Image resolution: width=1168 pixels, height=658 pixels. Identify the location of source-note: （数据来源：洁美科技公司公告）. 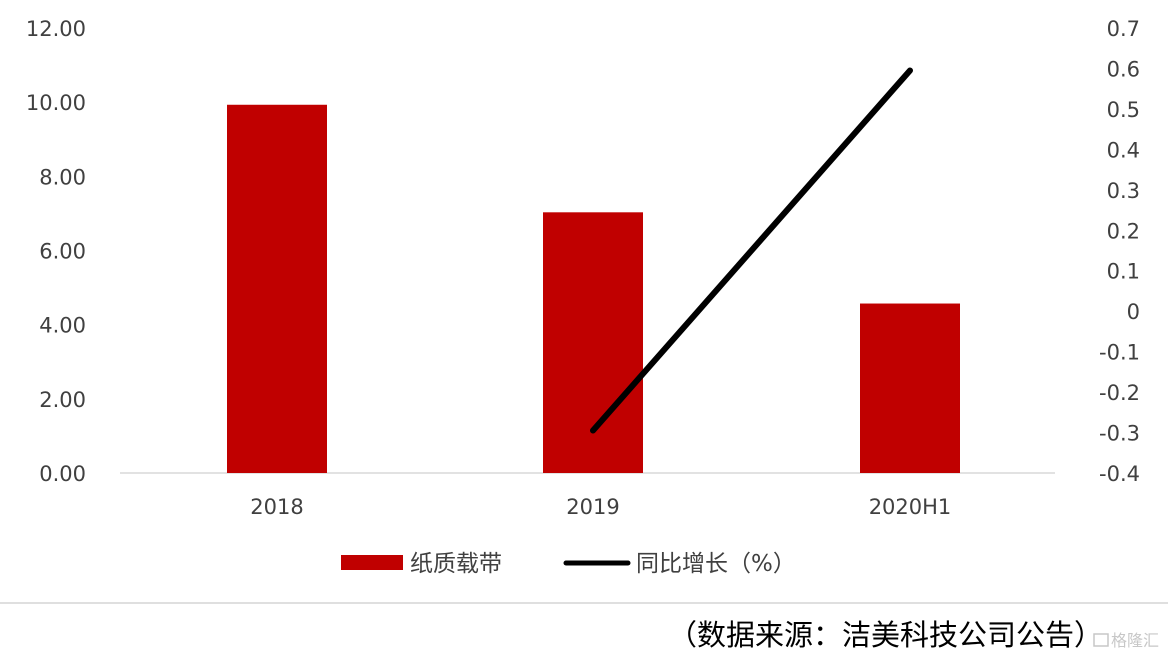
(885, 635).